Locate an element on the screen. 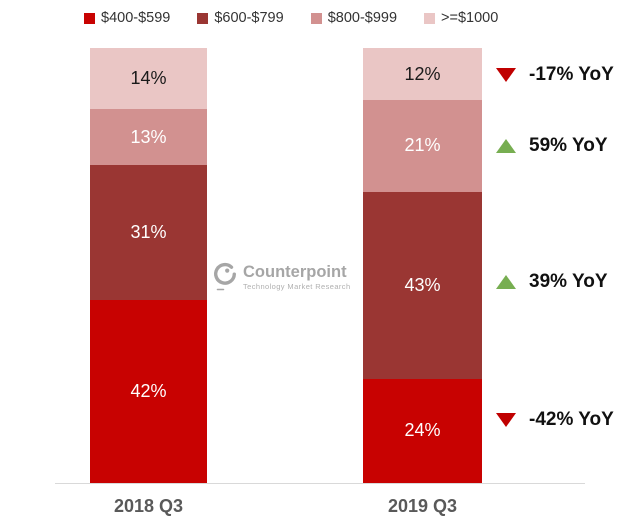 The width and height of the screenshot is (640, 530). segment-value-label: 43% is located at coordinates (422, 284).